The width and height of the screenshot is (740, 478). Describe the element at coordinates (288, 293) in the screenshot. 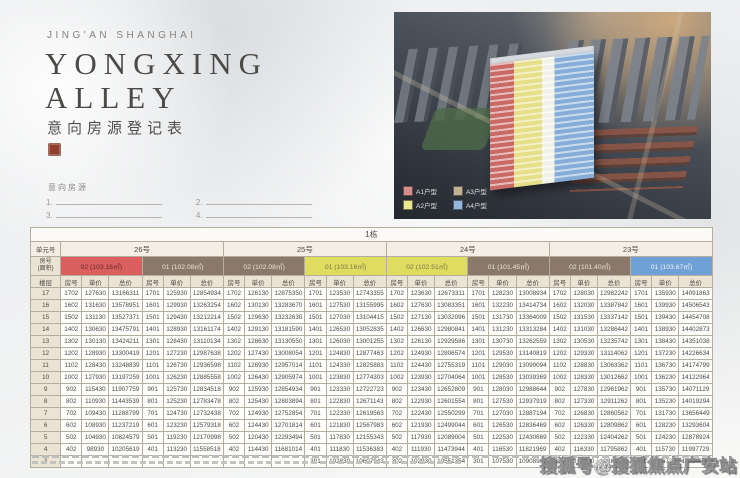

I see `total-price-cell: 12875350` at that location.